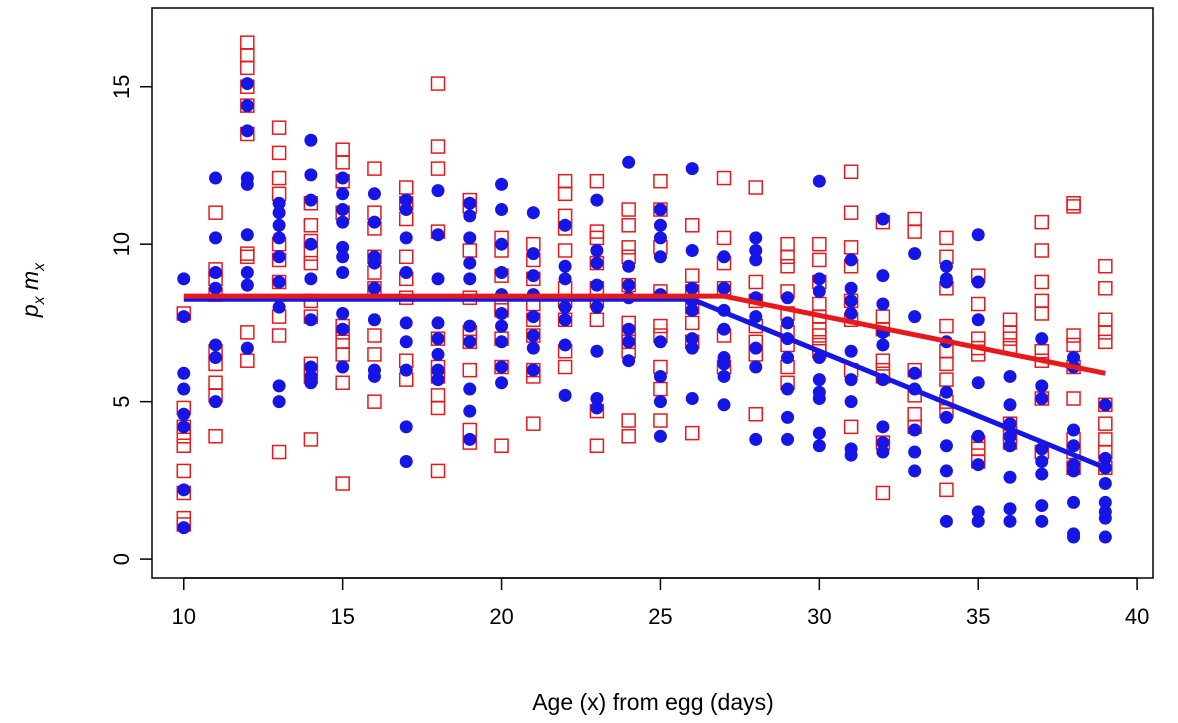 The width and height of the screenshot is (1178, 723). I want to click on y-axis-label: px mx, so click(32, 290).